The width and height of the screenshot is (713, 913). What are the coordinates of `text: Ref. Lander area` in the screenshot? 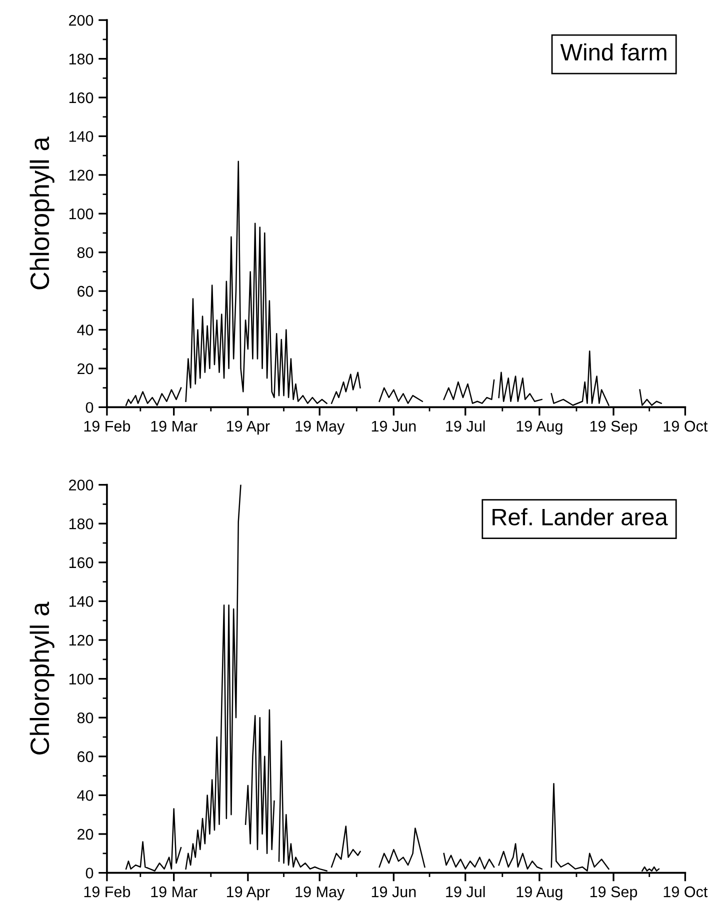 It's located at (580, 517).